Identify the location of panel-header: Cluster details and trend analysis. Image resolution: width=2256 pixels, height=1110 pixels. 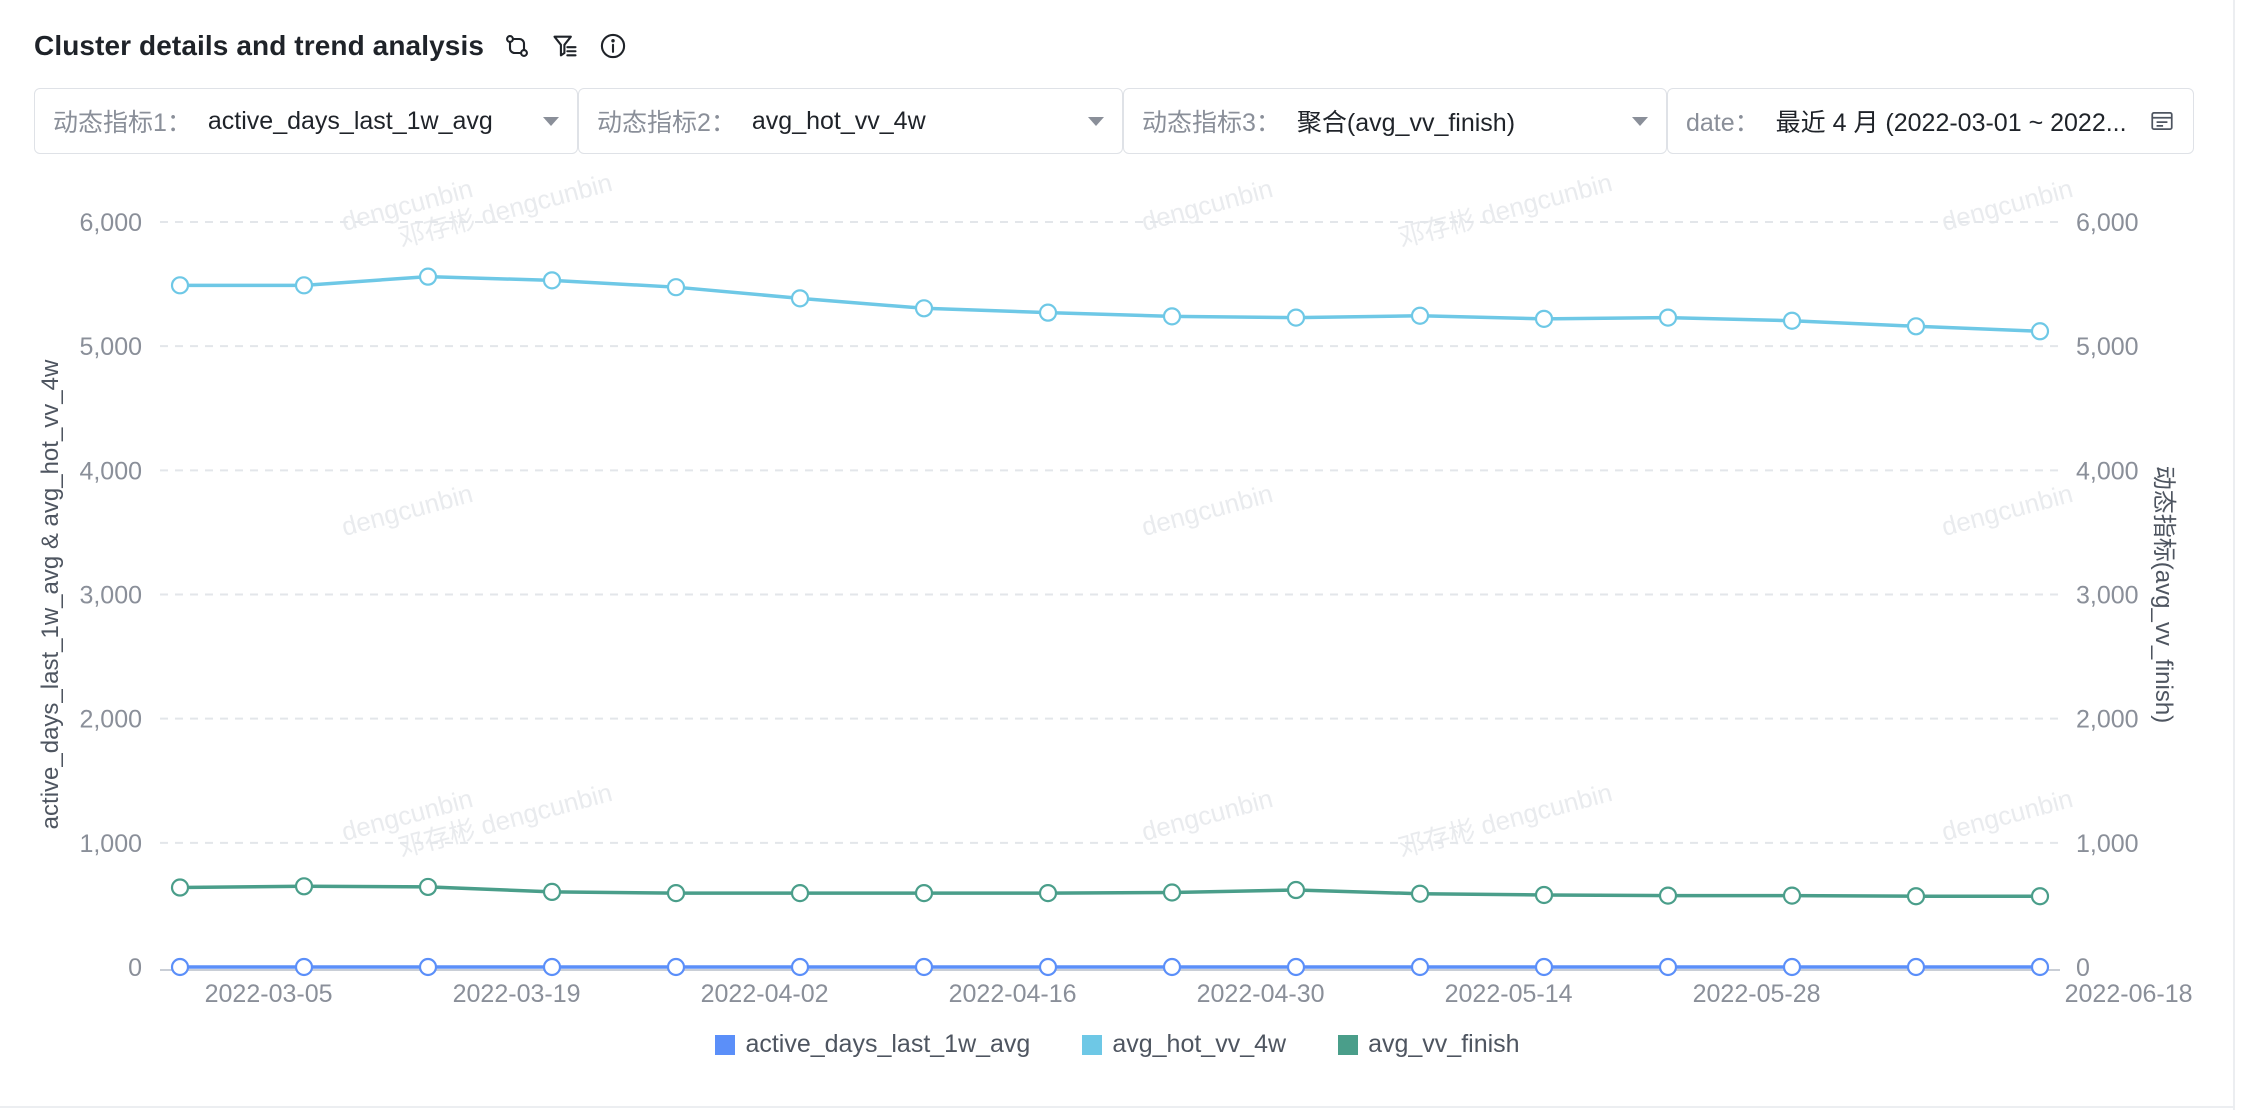
(331, 46).